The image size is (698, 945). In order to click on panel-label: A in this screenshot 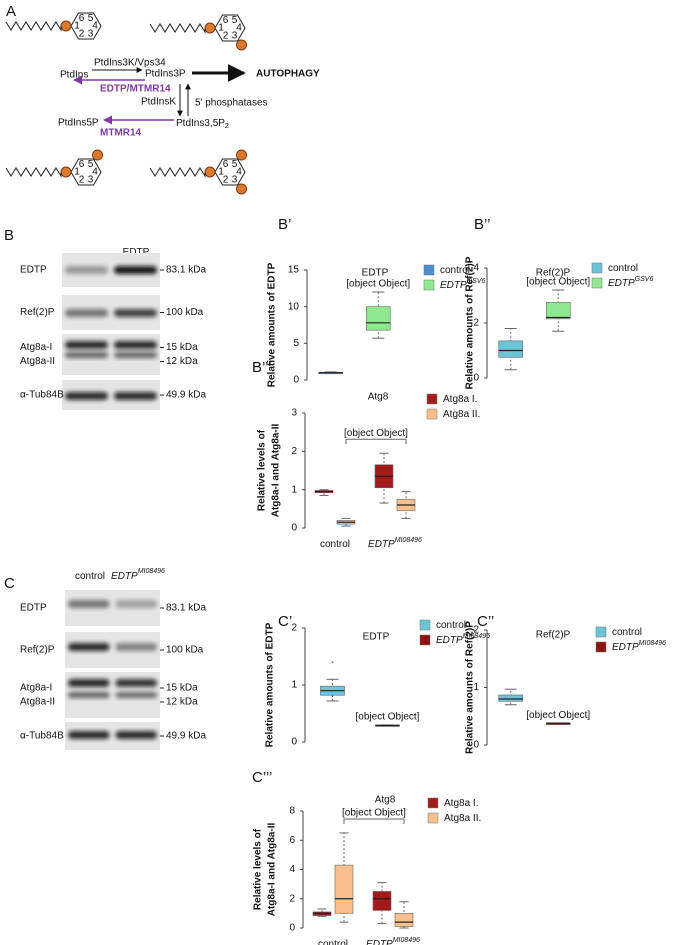, I will do `click(11, 11)`.